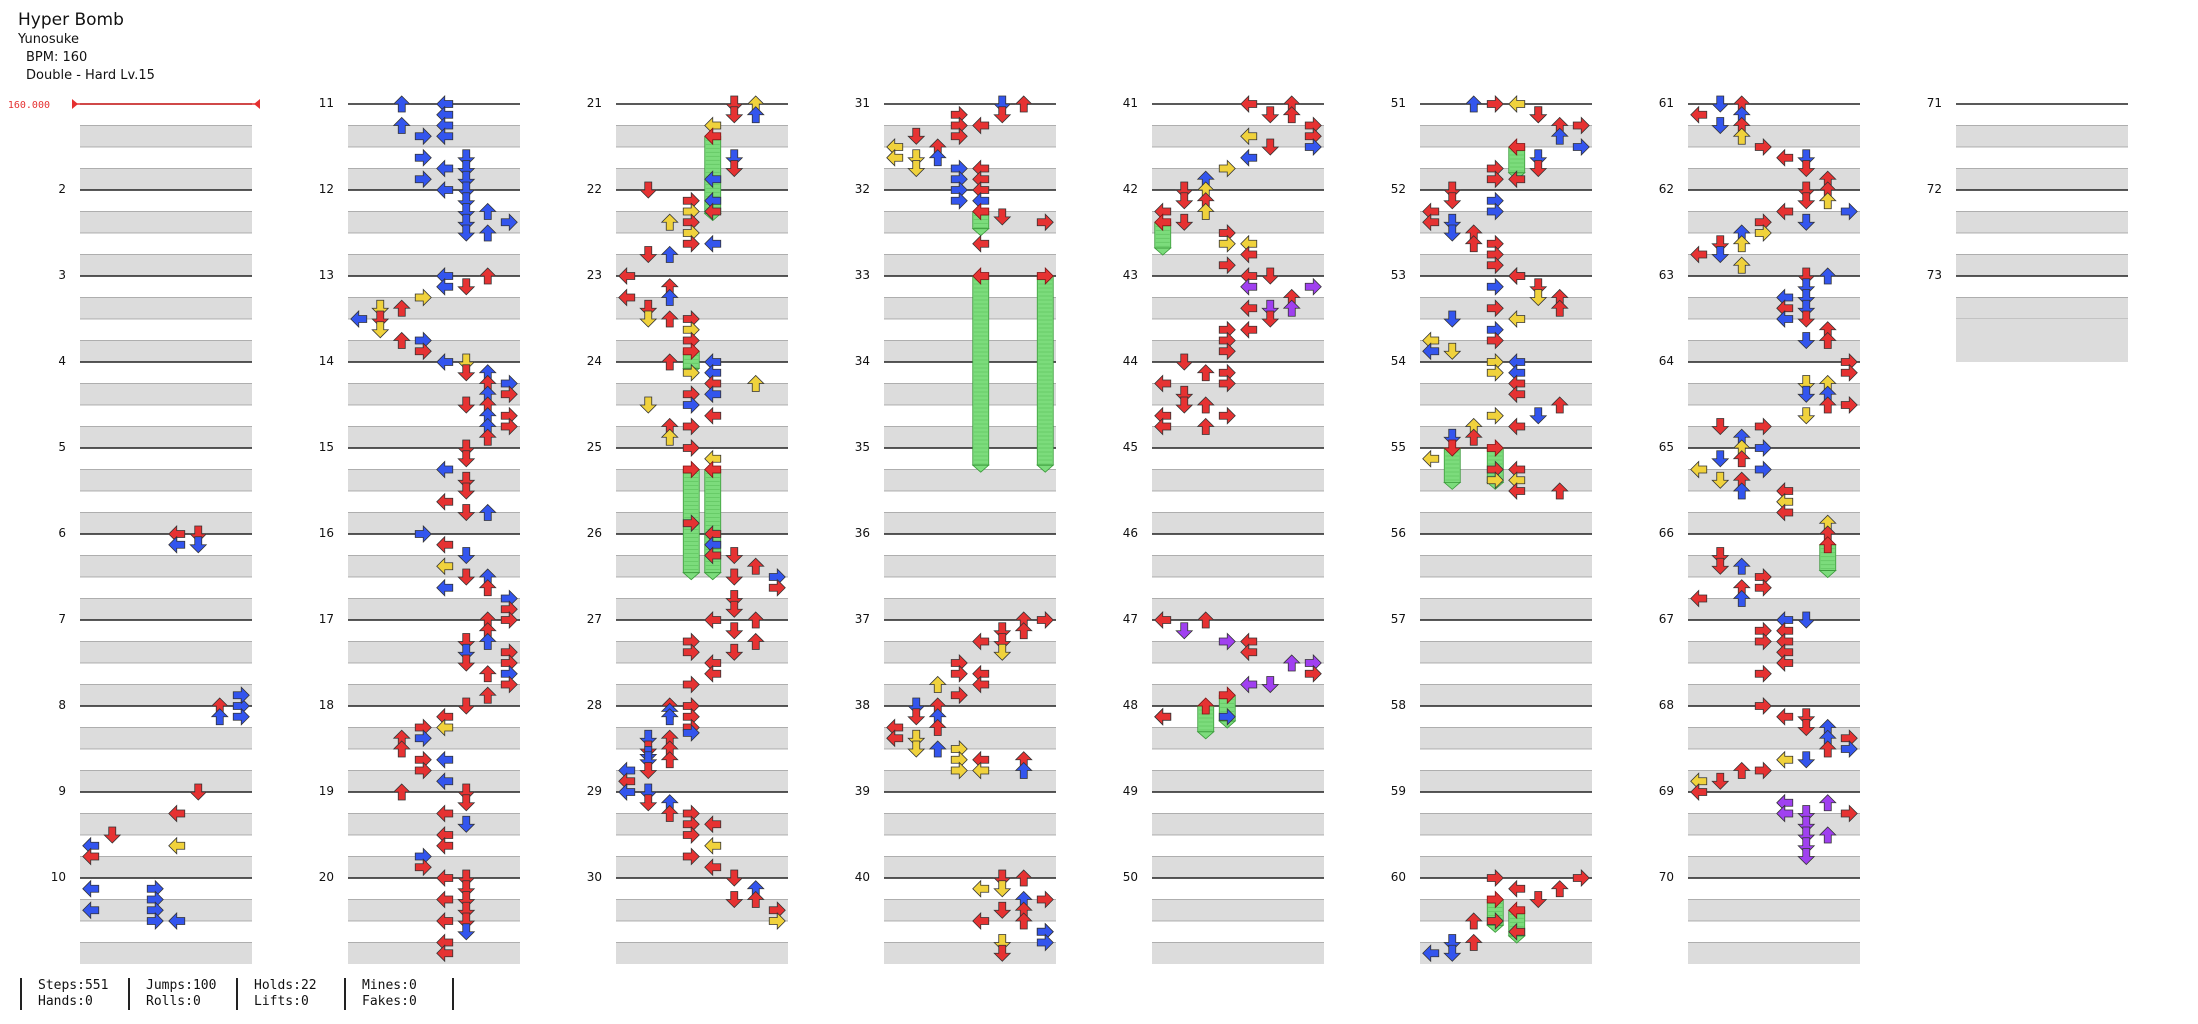 This screenshot has width=2198, height=1024. I want to click on measure-number: 13, so click(326, 275).